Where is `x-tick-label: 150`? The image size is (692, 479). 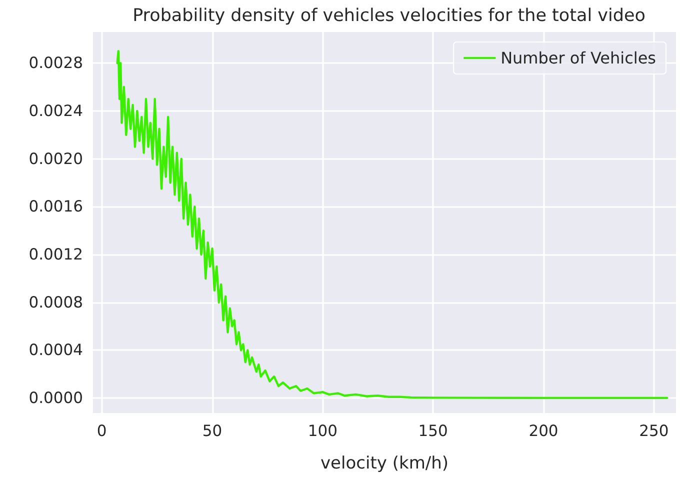 x-tick-label: 150 is located at coordinates (433, 431).